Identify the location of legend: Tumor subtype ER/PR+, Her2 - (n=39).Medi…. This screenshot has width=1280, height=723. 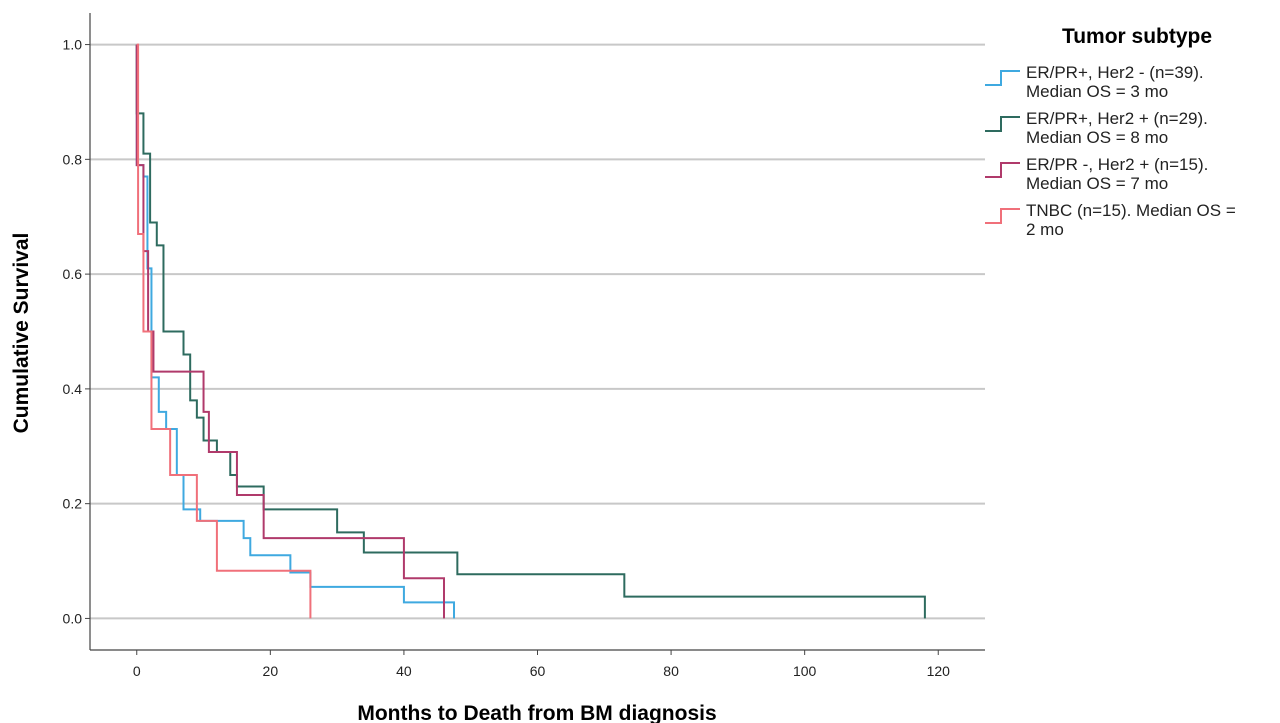
(1110, 132).